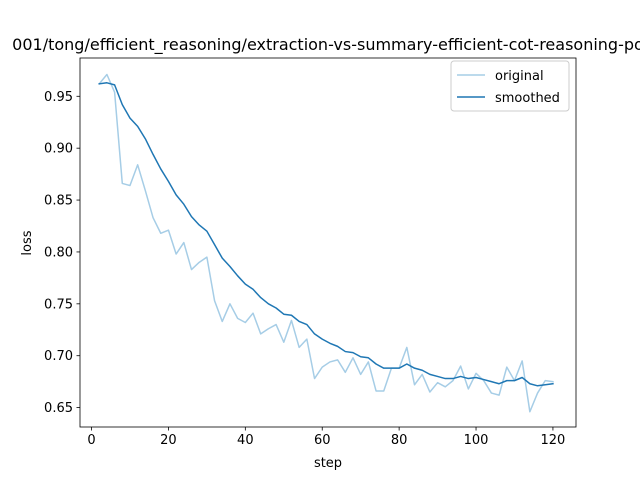  Describe the element at coordinates (27, 242) in the screenshot. I see `y-axis-label: loss` at that location.